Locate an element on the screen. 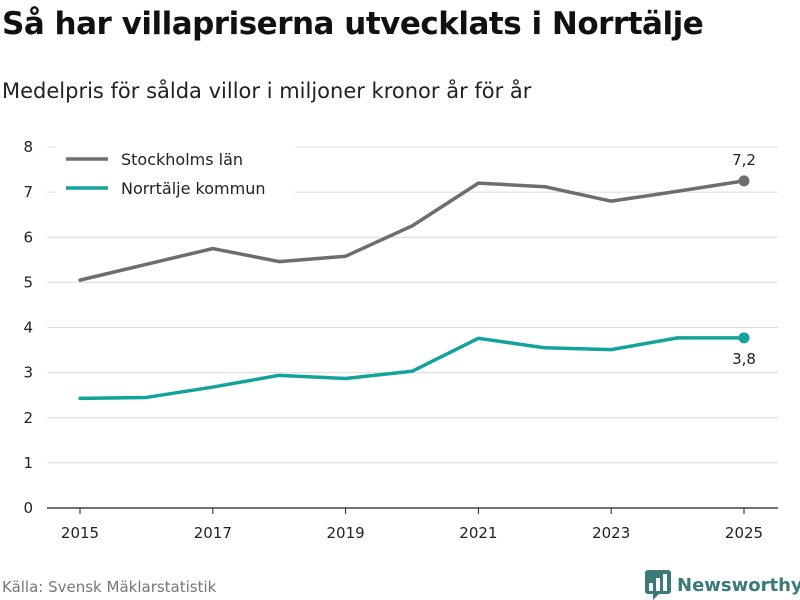 The height and width of the screenshot is (600, 800). y-axis-ticks: 0 1 2 3 4 5 6 7 8 is located at coordinates (28, 327).